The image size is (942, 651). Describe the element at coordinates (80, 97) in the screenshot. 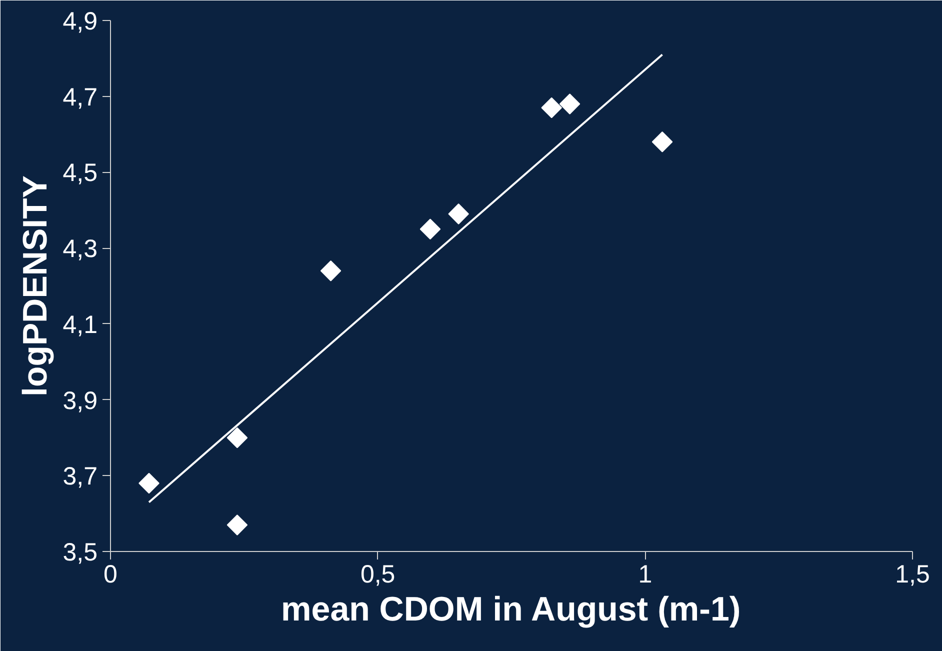

I see `y-tick-label: 4,7` at that location.